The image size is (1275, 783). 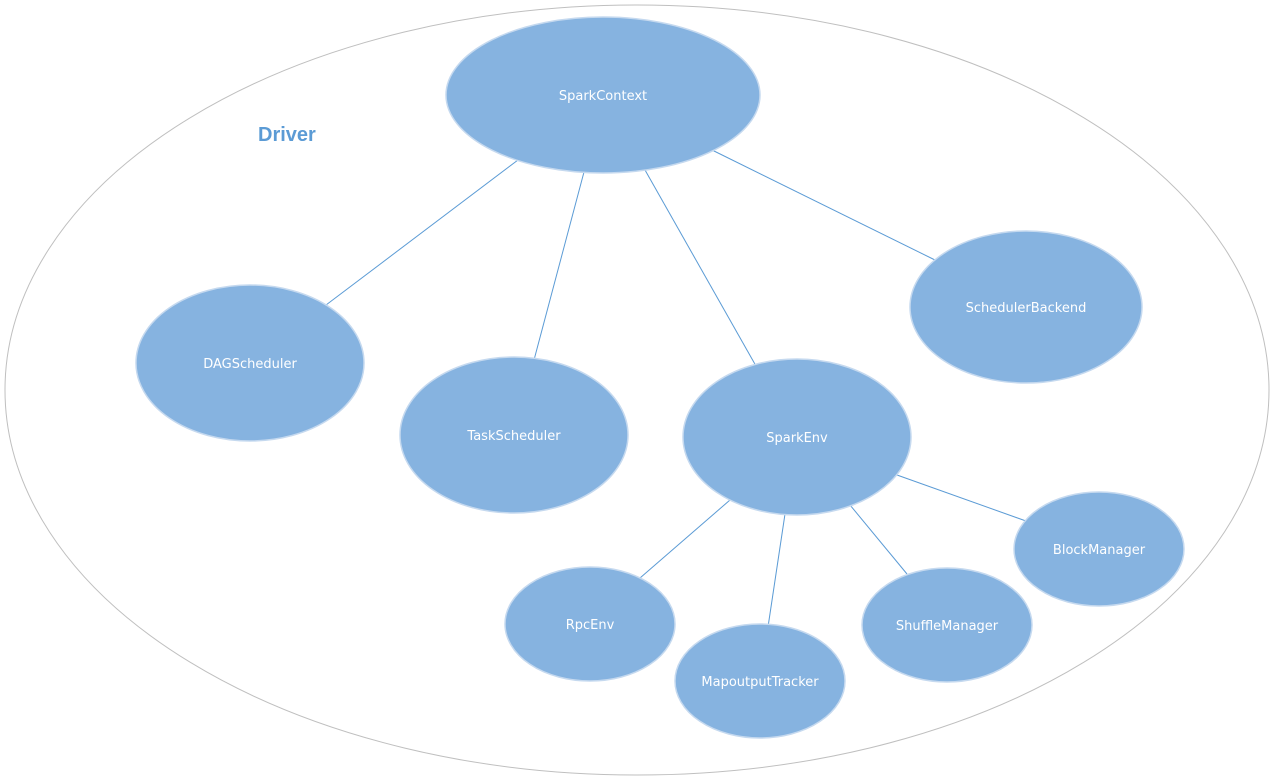 I want to click on edge-sparkcontext-taskscheduler, so click(x=559, y=266).